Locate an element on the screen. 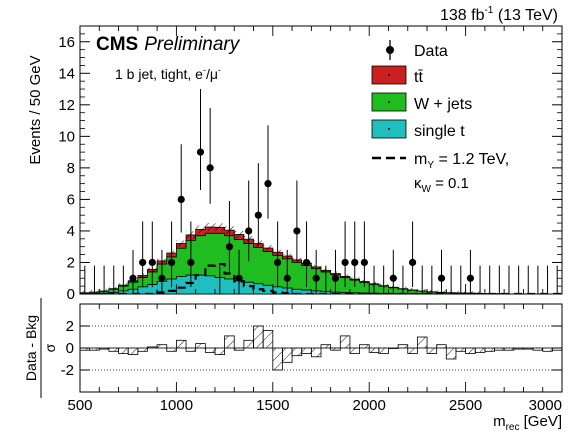  y-tick-label: 0 is located at coordinates (71, 294).